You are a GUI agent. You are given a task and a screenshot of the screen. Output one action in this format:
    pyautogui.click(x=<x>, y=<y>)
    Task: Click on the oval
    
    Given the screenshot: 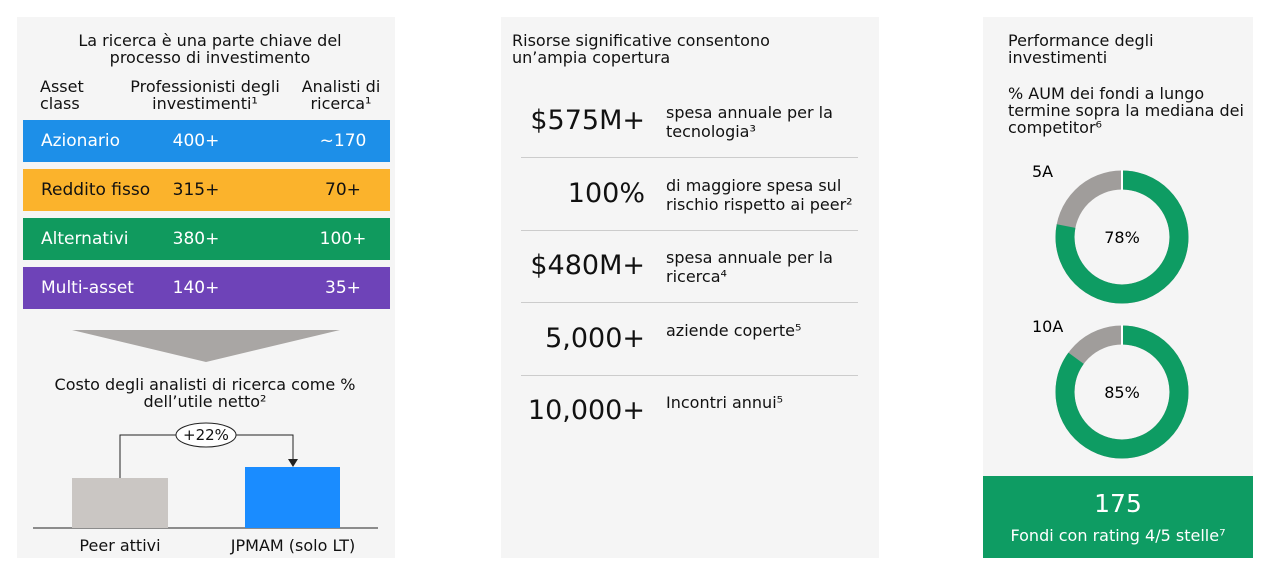 What is the action you would take?
    pyautogui.click(x=206, y=435)
    